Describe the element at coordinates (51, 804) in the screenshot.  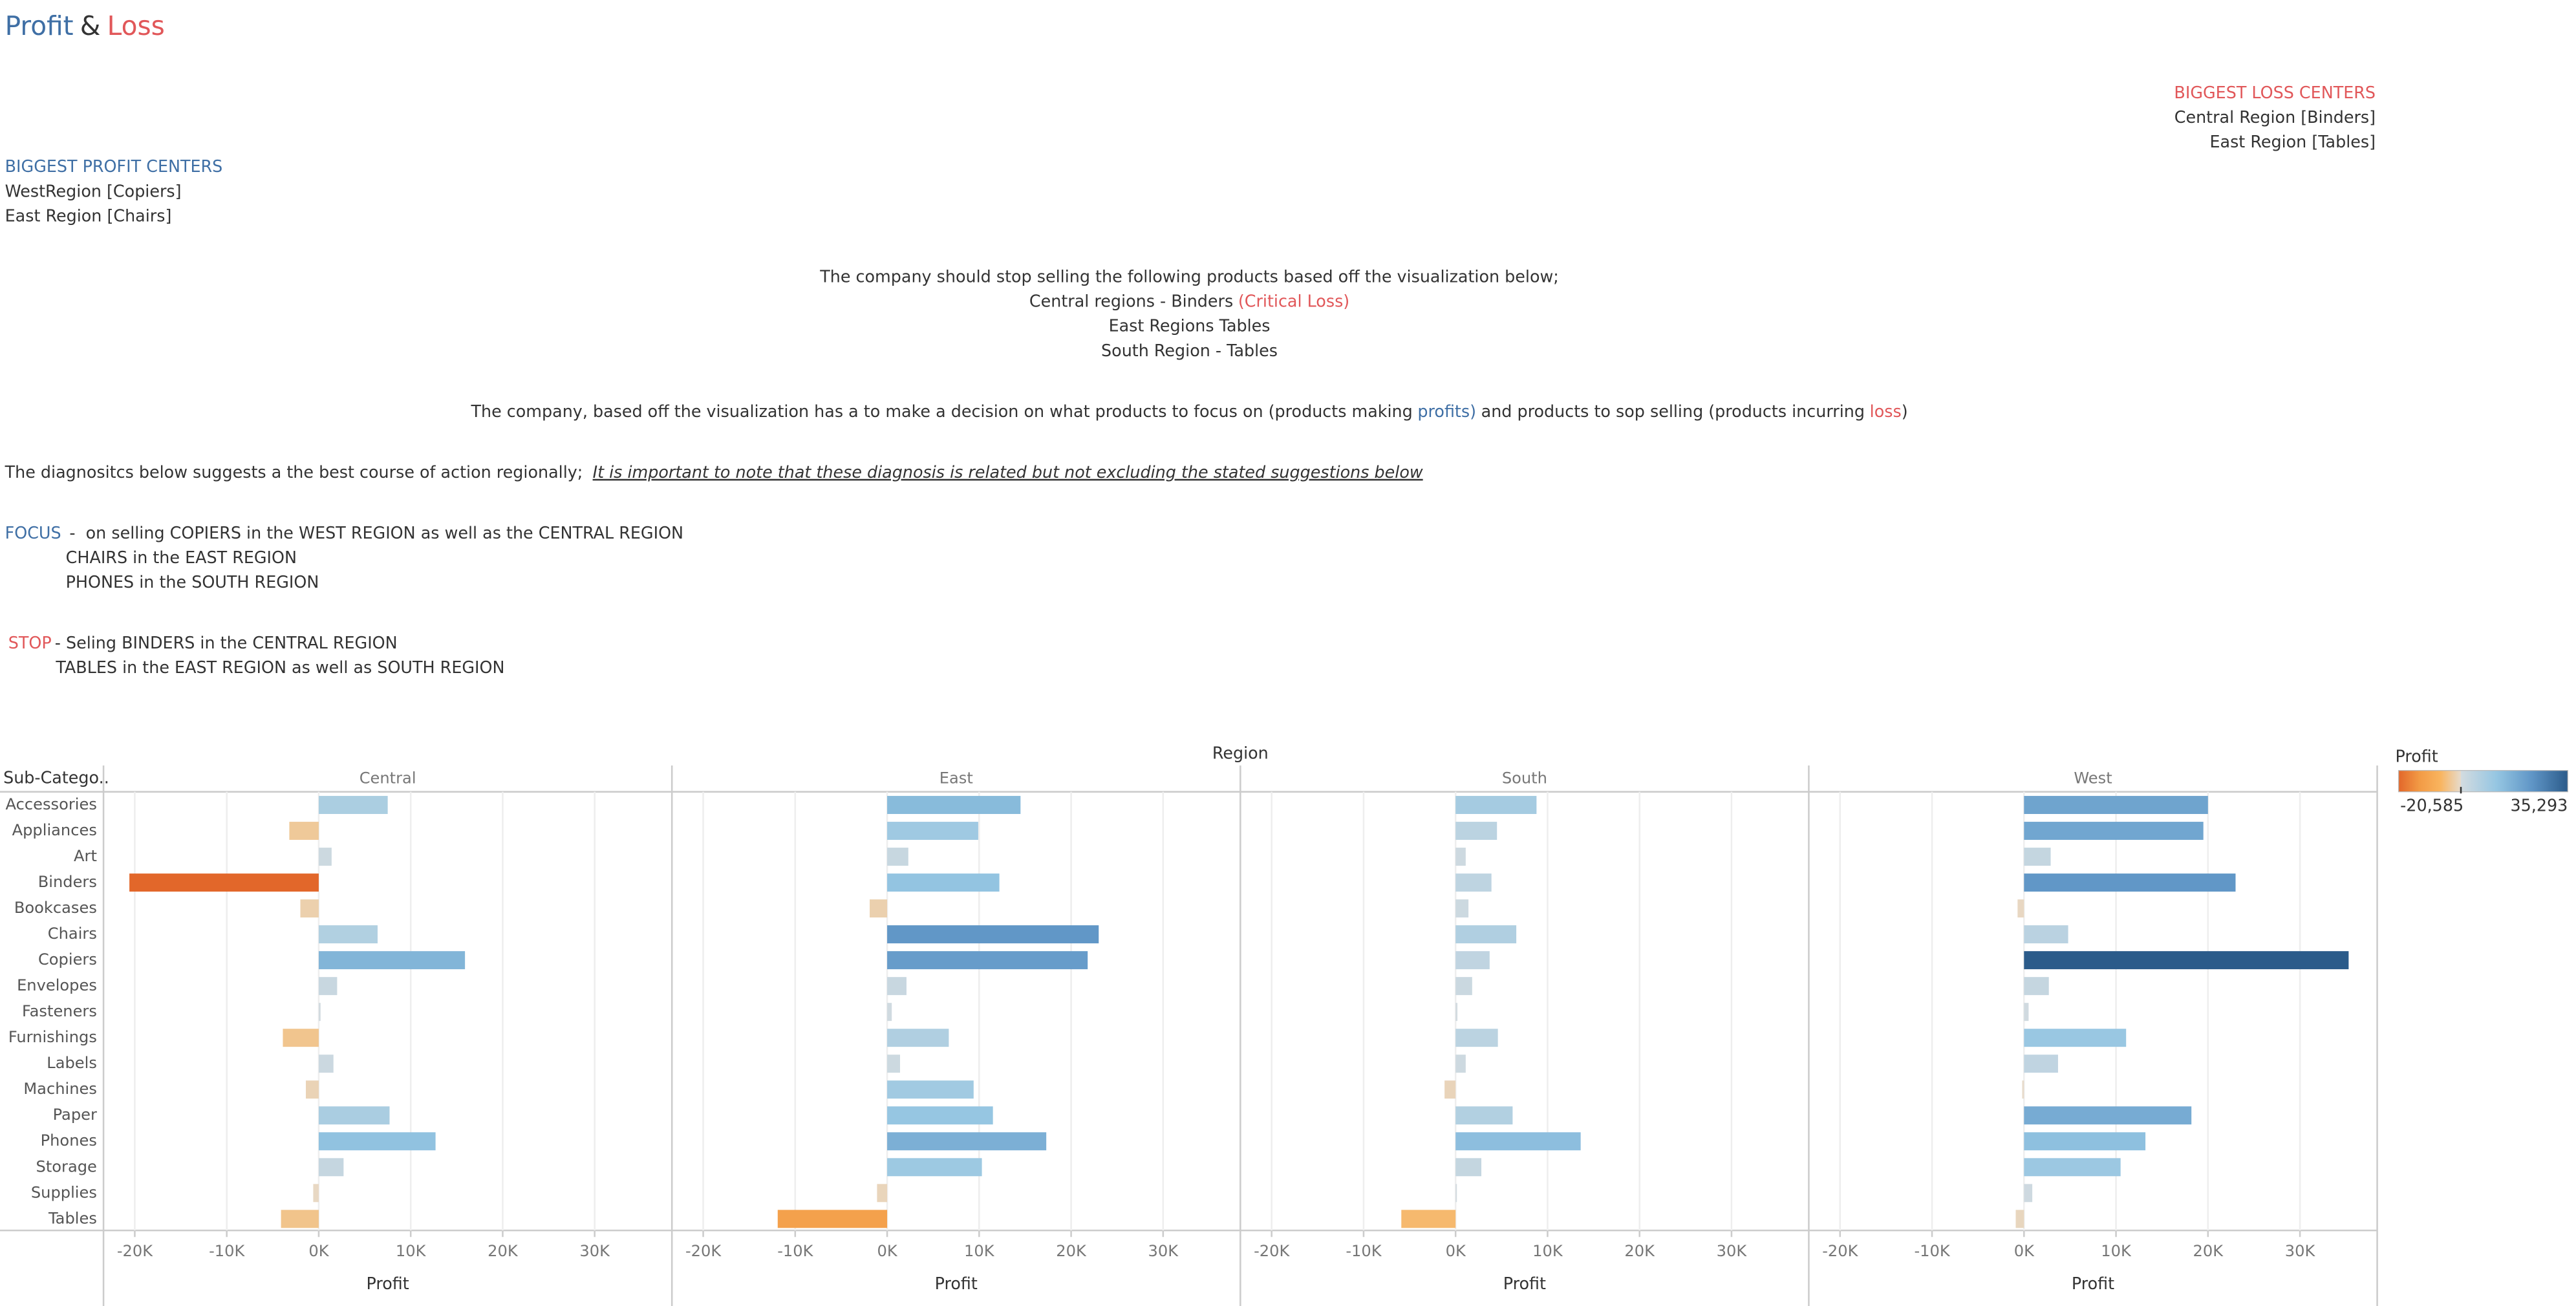
I see `category-label: Accessories` at that location.